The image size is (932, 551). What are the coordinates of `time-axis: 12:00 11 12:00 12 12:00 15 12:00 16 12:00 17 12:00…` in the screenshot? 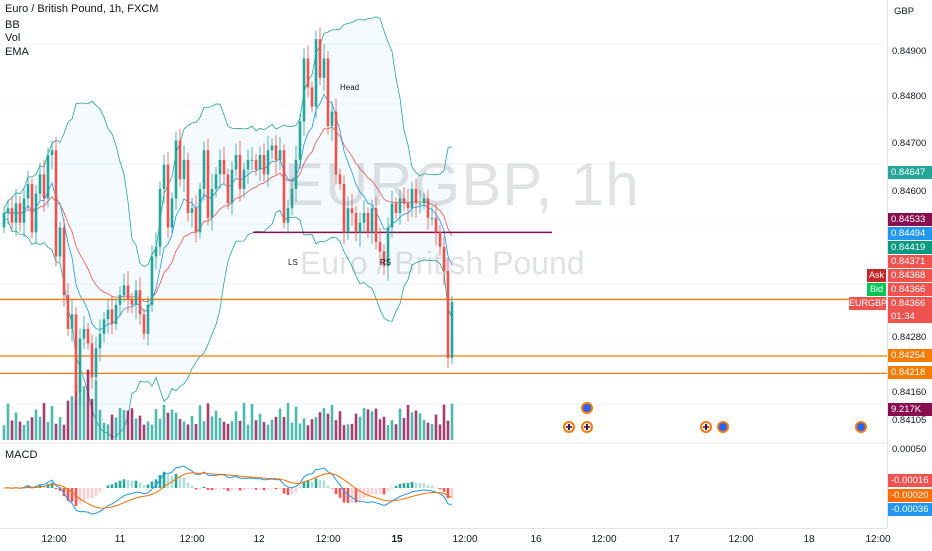 It's located at (445, 539).